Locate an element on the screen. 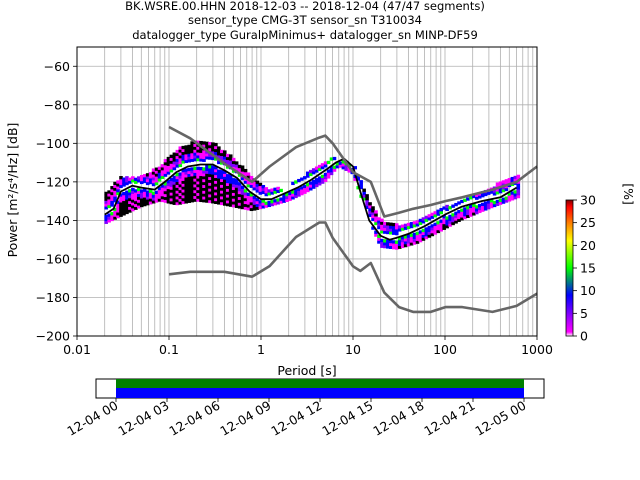 The width and height of the screenshot is (640, 480). y-tick-label: −180 is located at coordinates (53, 297).